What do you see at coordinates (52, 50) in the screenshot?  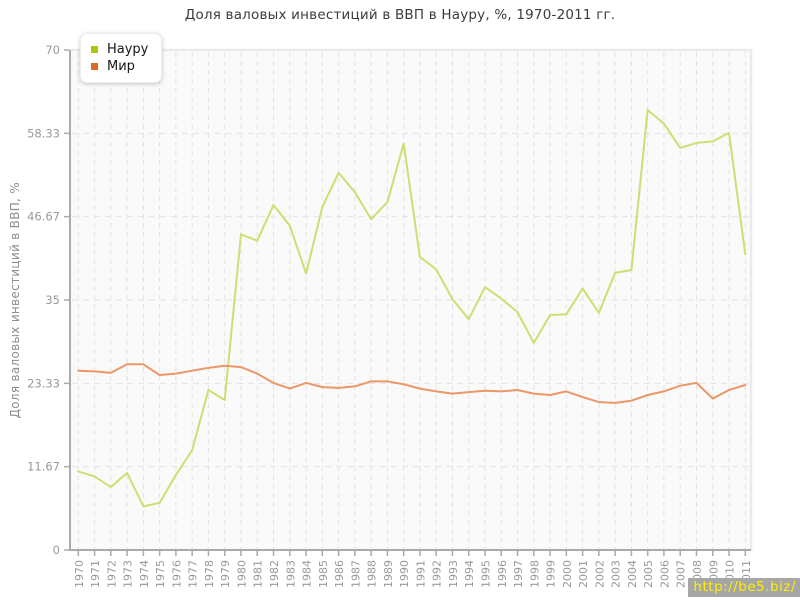 I see `y-tick-label: 70` at bounding box center [52, 50].